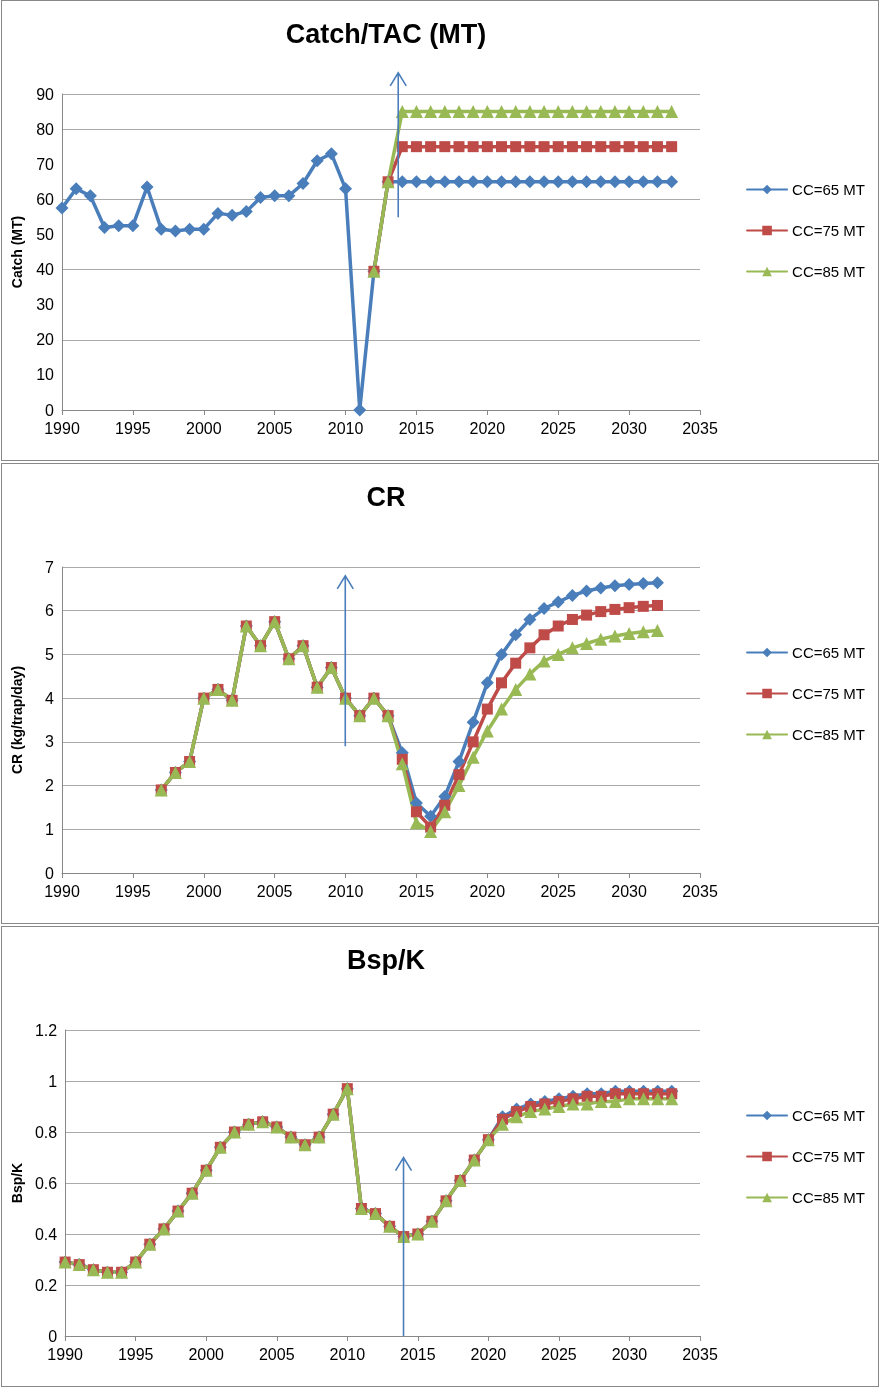 This screenshot has height=1391, width=890. What do you see at coordinates (46, 1285) in the screenshot?
I see `y-tick-label: 0.2` at bounding box center [46, 1285].